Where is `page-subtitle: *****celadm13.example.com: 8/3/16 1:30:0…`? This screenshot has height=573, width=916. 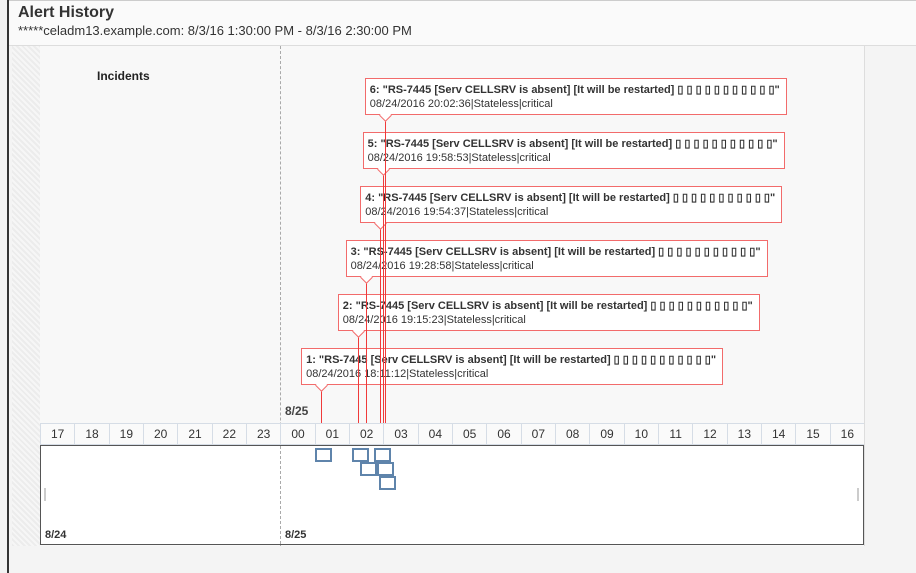 page-subtitle: *****celadm13.example.com: 8/3/16 1:30:0… is located at coordinates (215, 30).